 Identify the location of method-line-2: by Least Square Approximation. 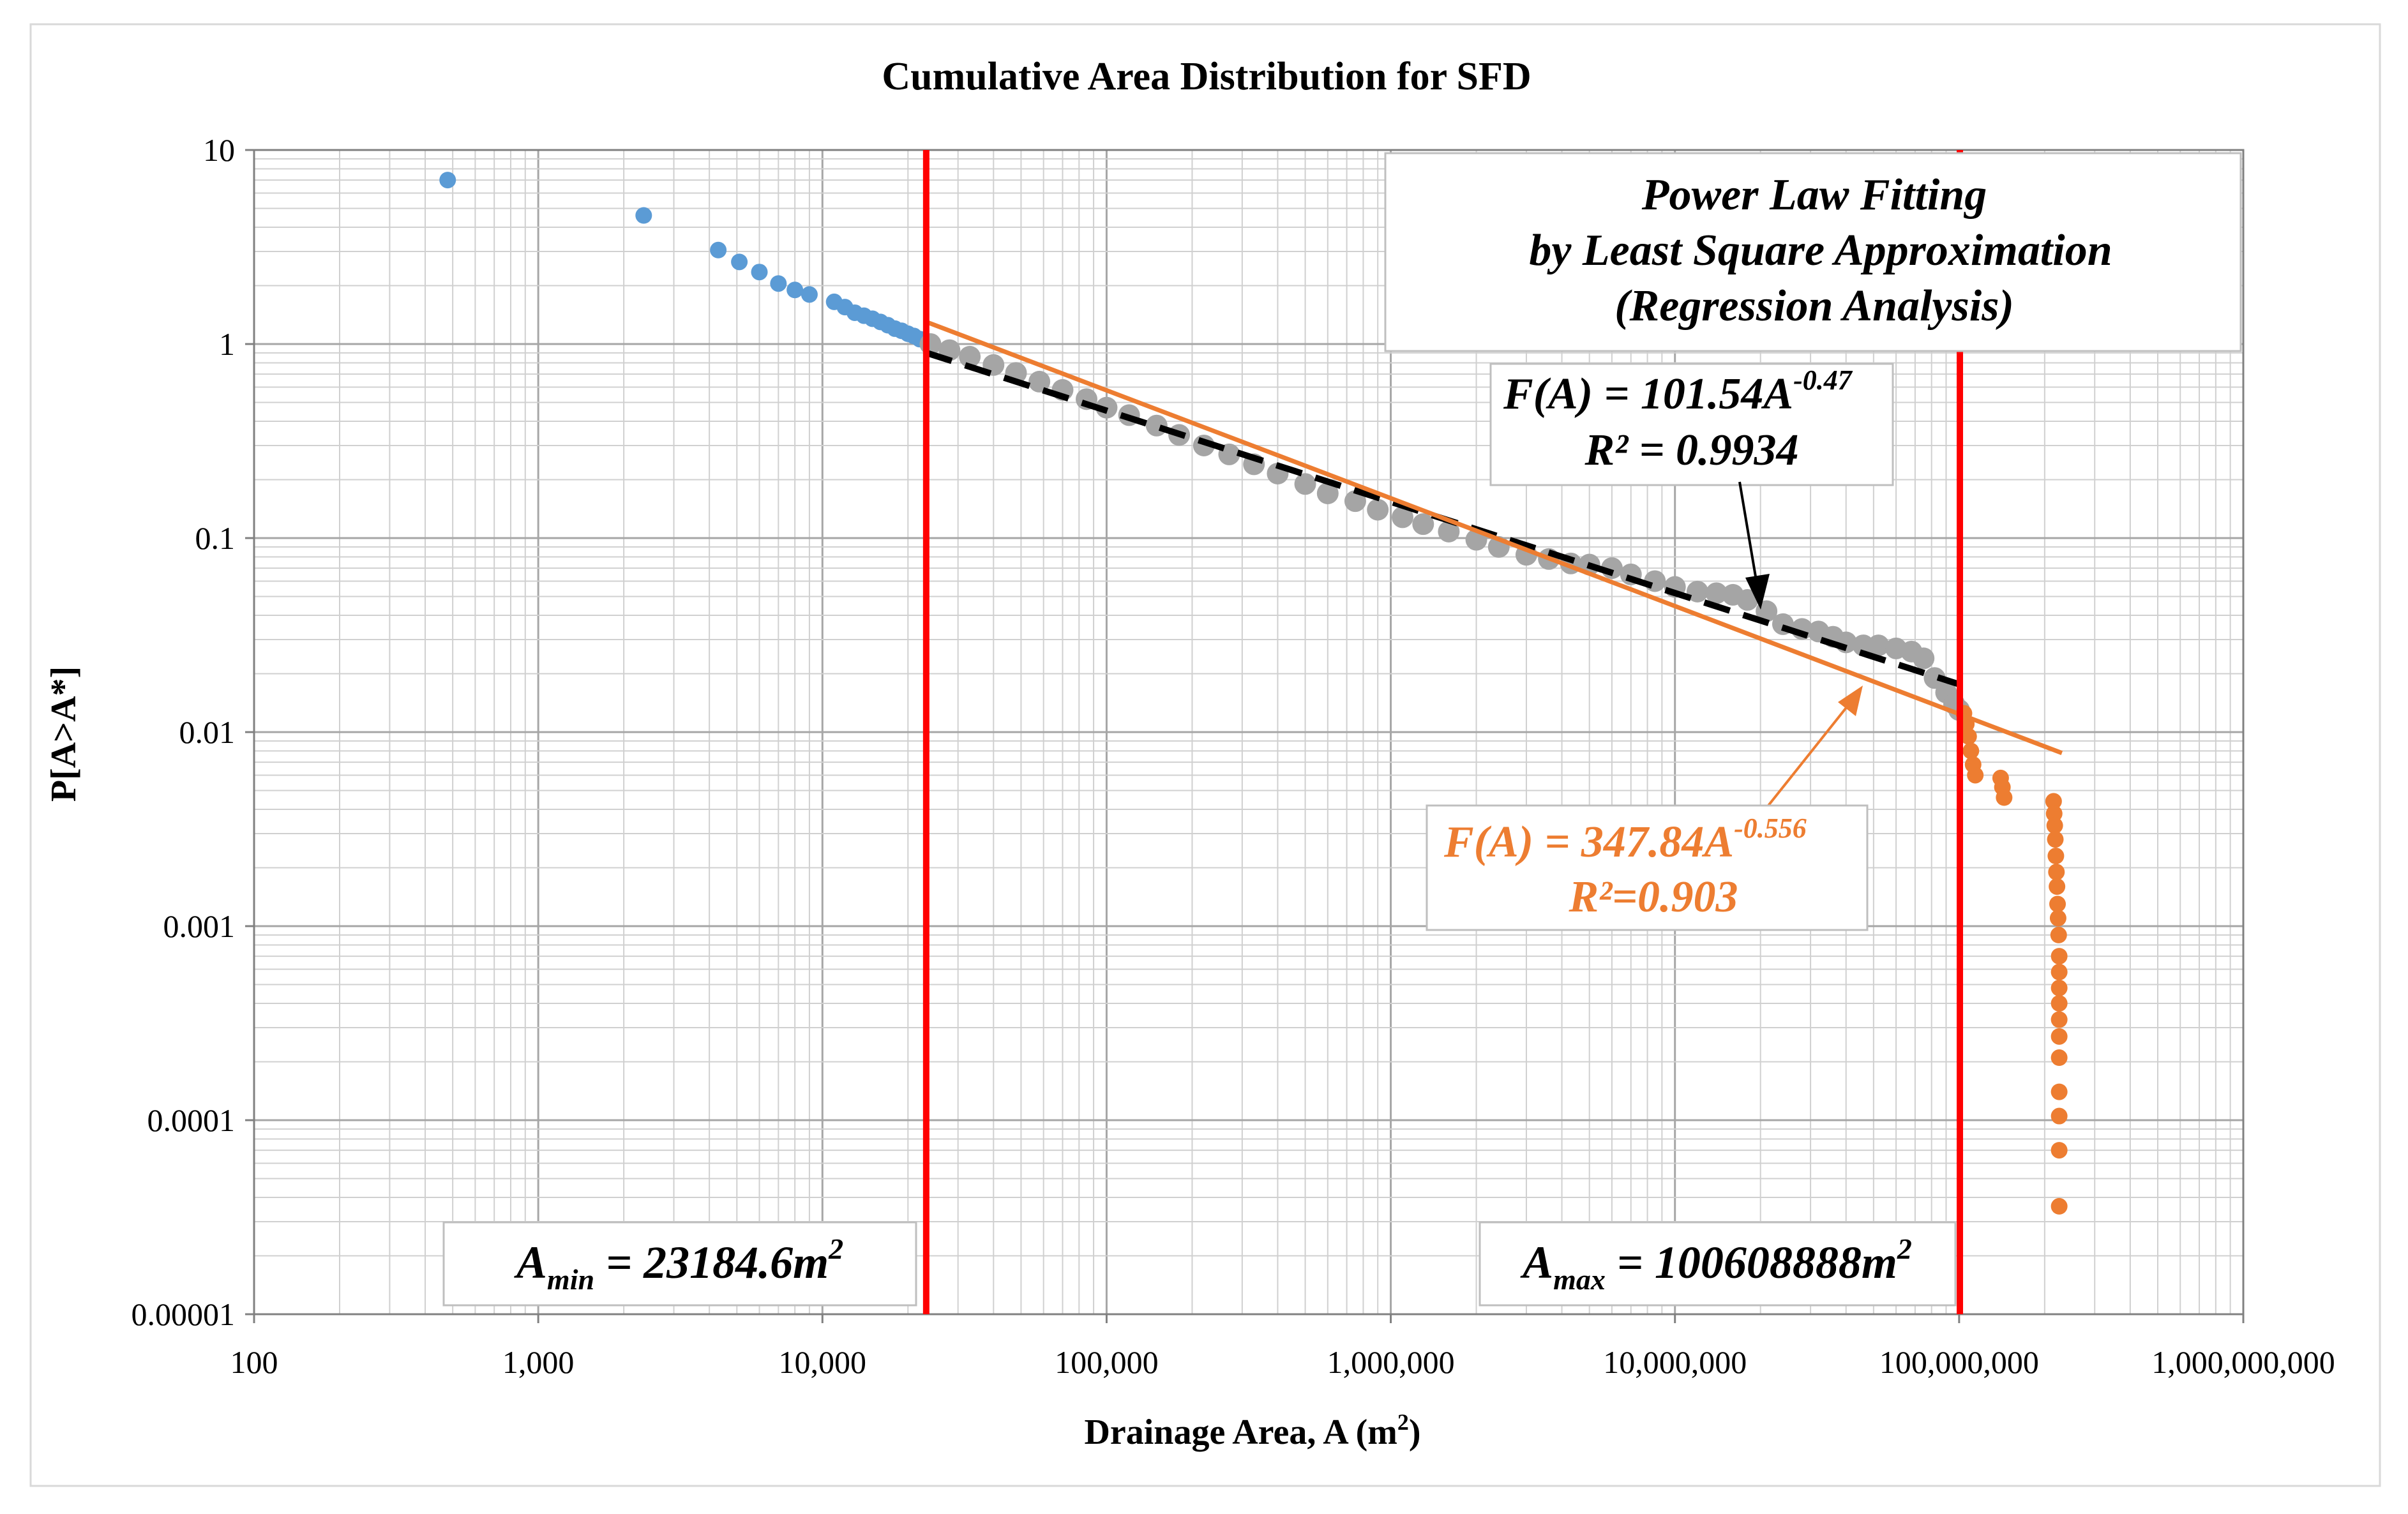
(1820, 250).